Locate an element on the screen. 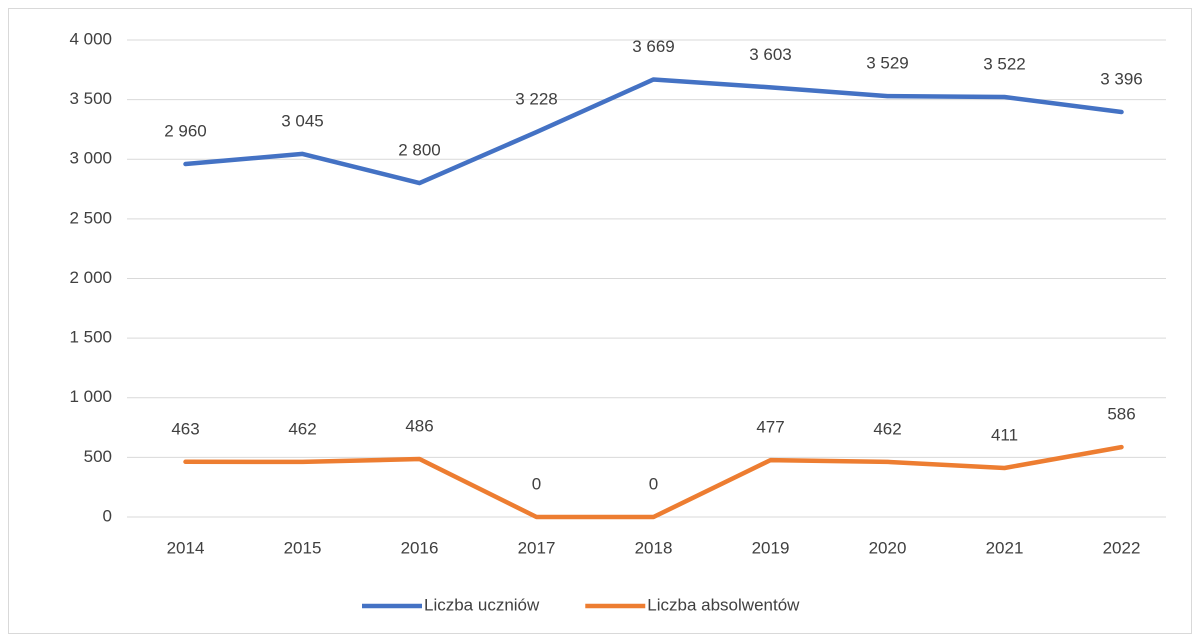 The height and width of the screenshot is (642, 1200). x-tick-label: 2021 is located at coordinates (1005, 547).